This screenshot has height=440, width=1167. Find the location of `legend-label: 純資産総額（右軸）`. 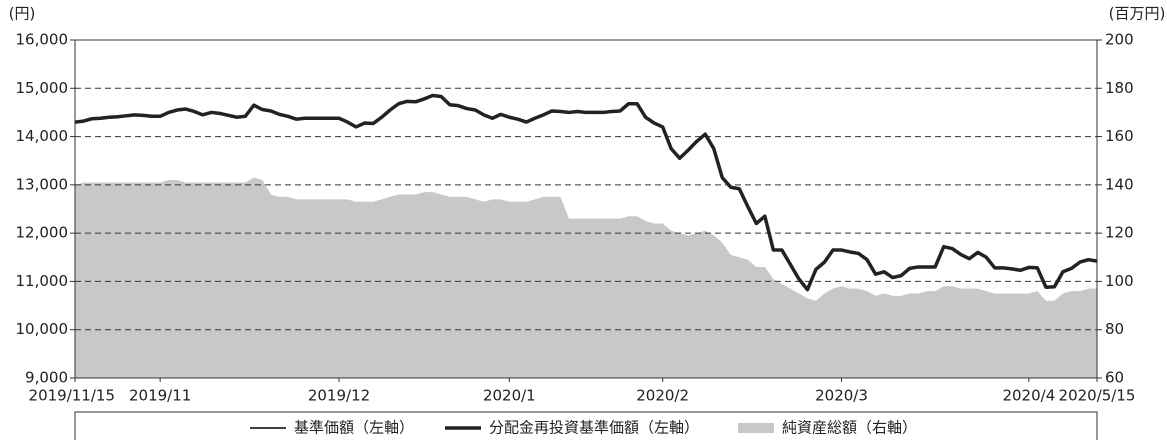

legend-label: 純資産総額（右軸） is located at coordinates (849, 428).